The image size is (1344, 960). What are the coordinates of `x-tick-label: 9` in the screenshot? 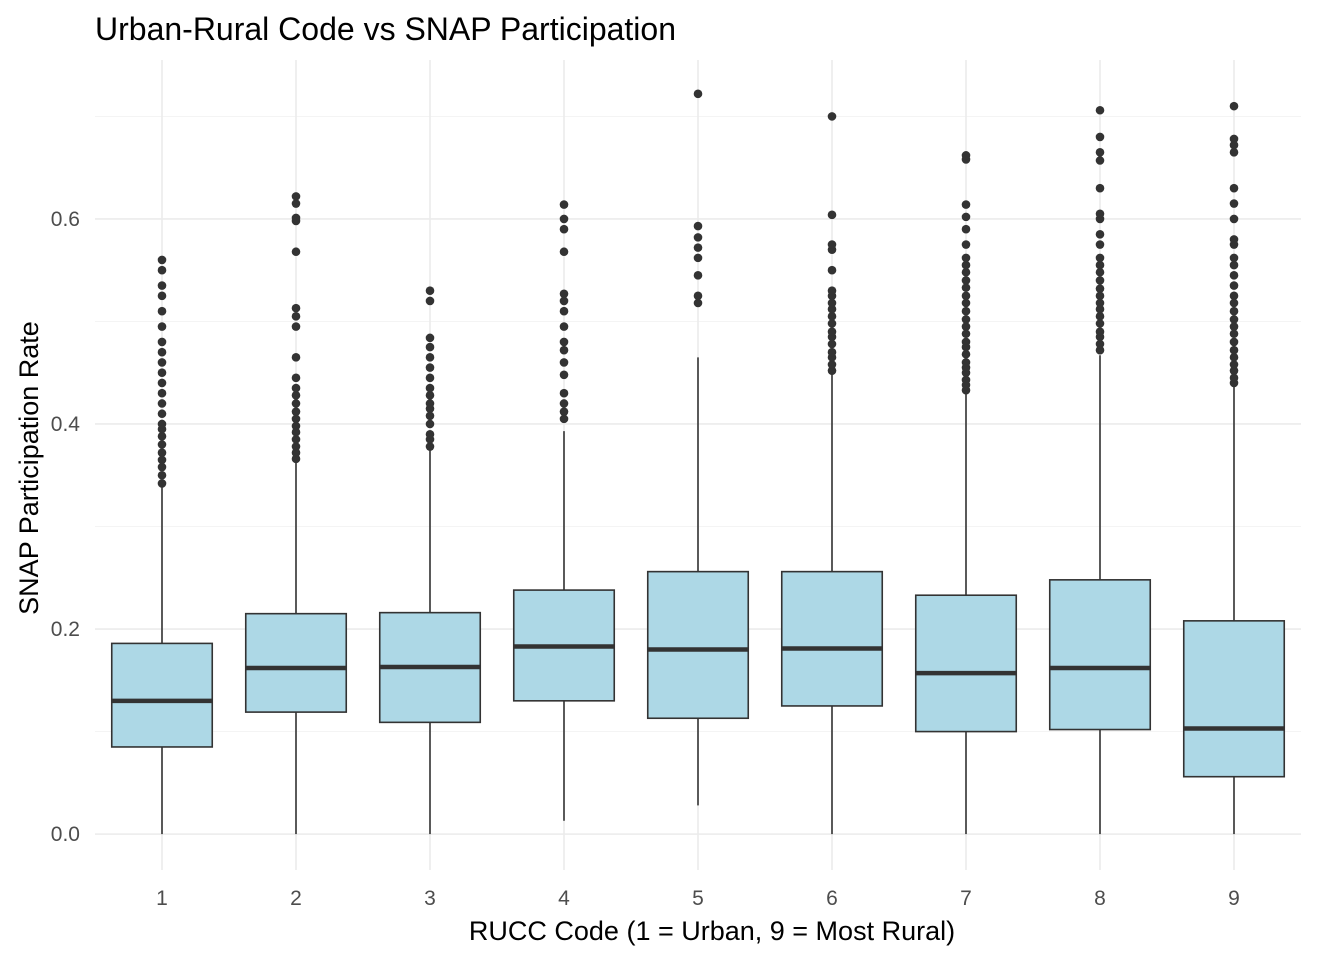 It's located at (1234, 898).